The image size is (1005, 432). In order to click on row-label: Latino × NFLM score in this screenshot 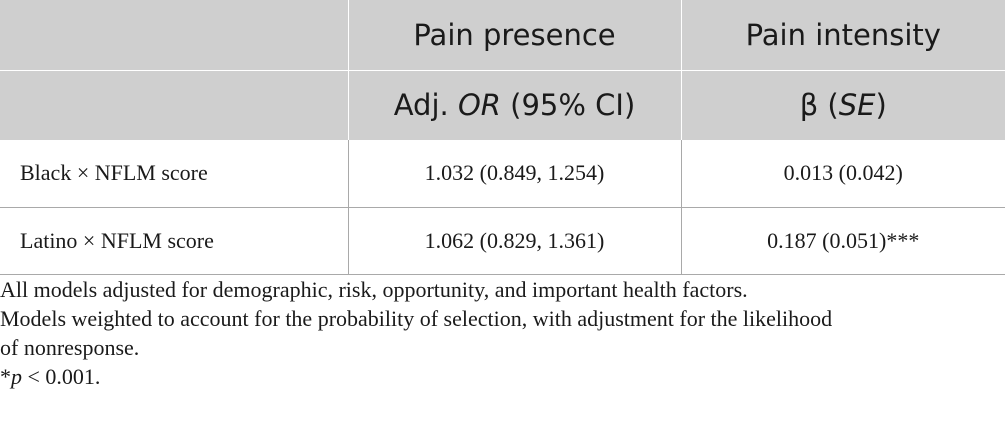, I will do `click(174, 241)`.